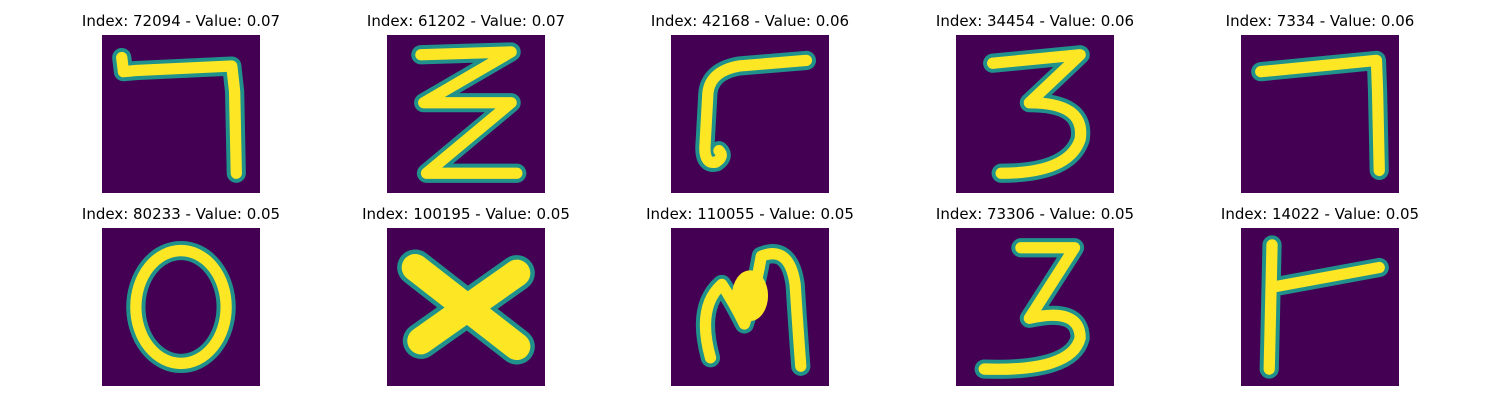  I want to click on panel-title: Index: 7334 - Value: 0.06, so click(1320, 21).